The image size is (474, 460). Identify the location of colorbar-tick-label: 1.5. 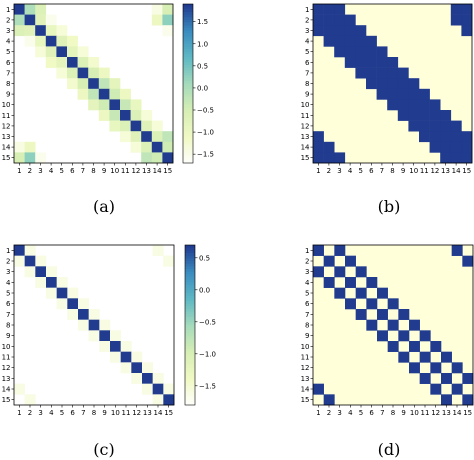
(202, 22).